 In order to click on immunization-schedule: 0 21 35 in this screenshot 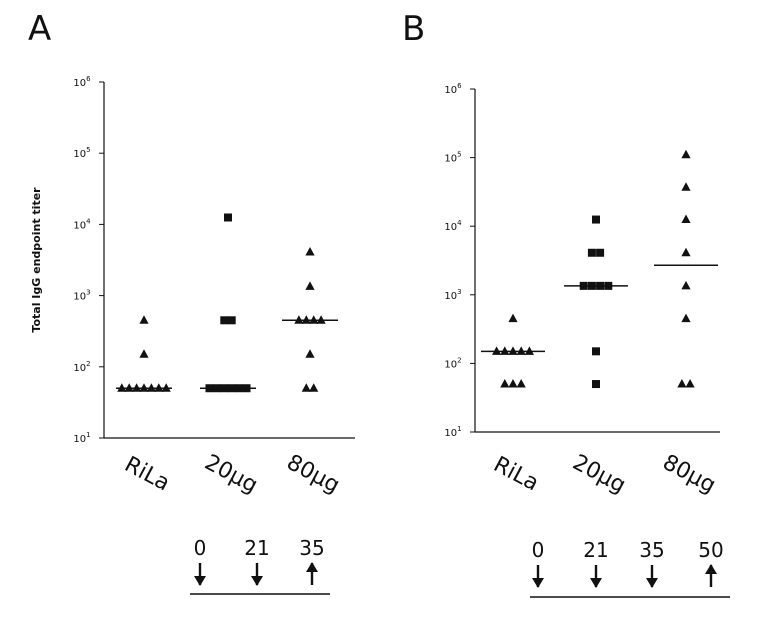, I will do `click(260, 565)`.